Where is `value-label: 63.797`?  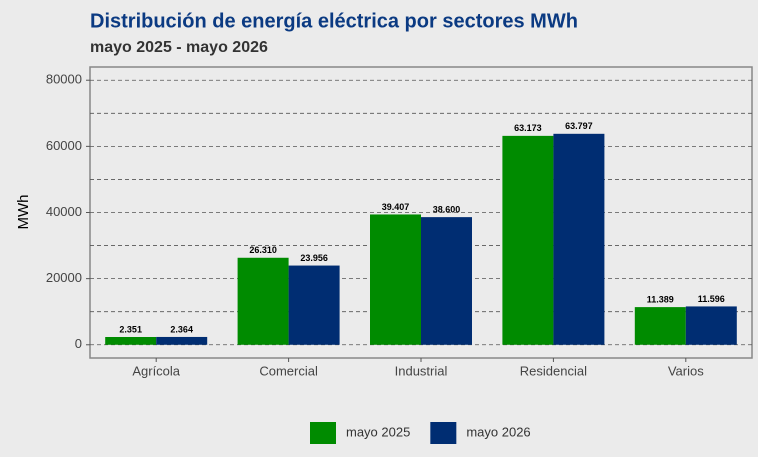 value-label: 63.797 is located at coordinates (579, 126).